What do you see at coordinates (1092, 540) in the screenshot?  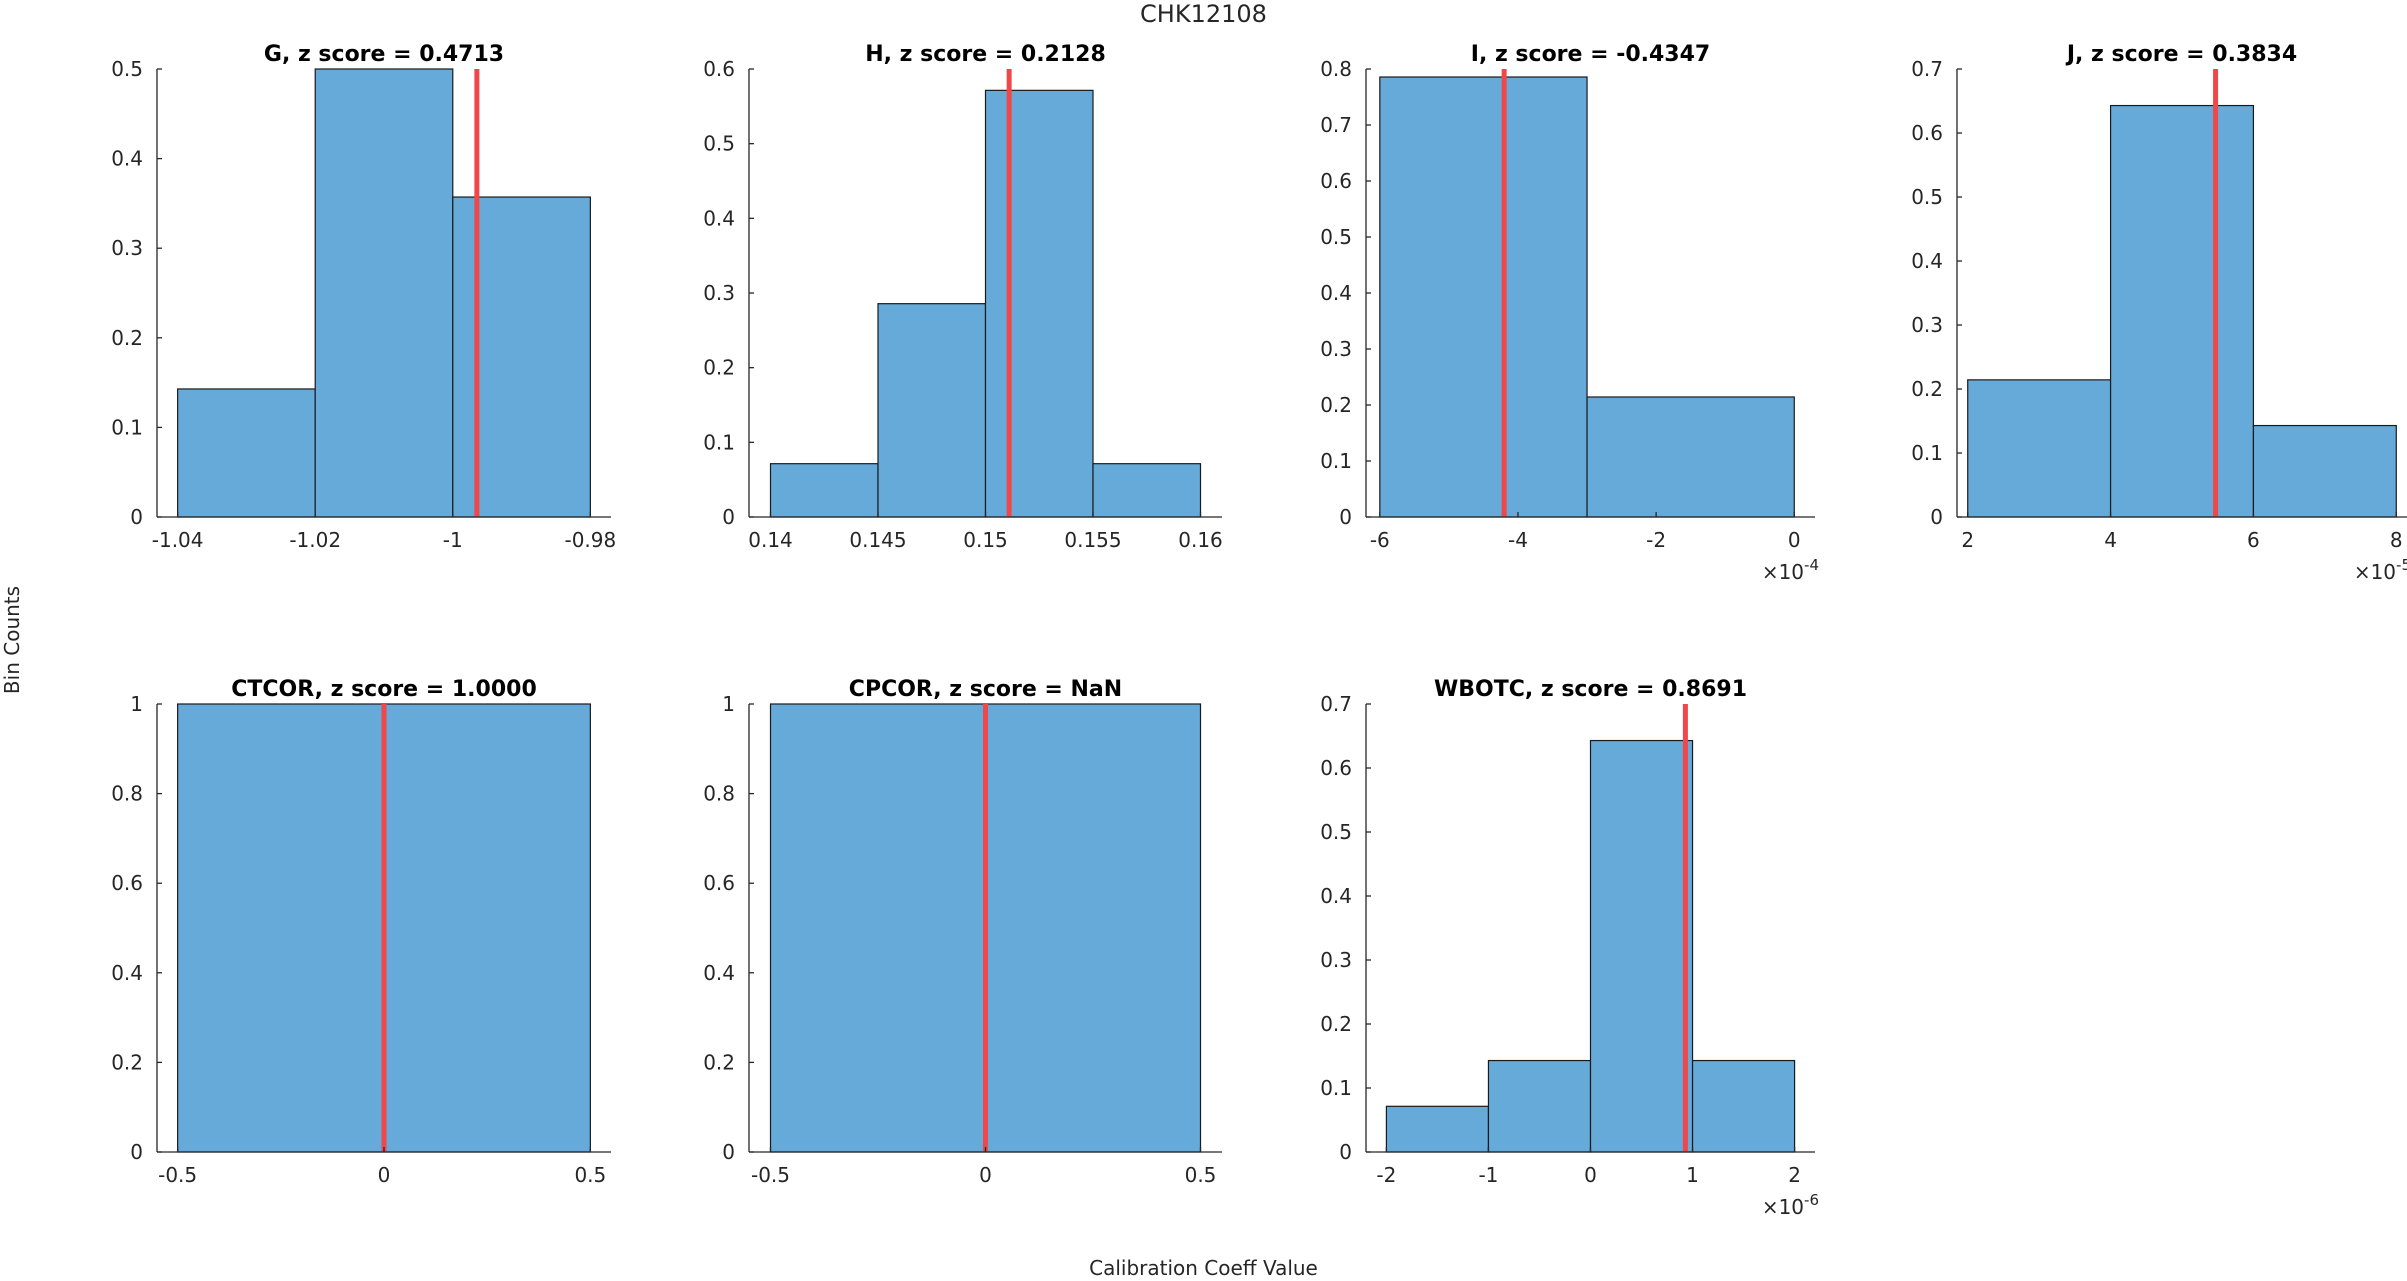 I see `x-tick-label: 0.155` at bounding box center [1092, 540].